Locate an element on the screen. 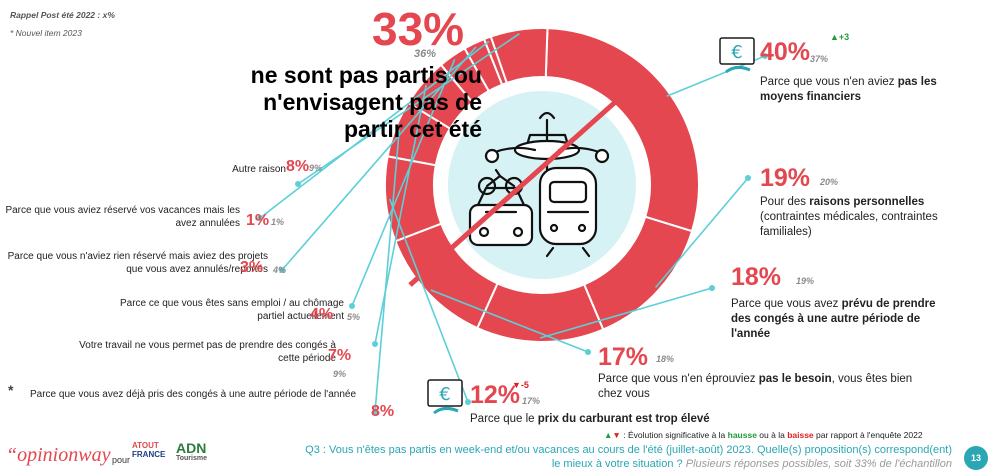  pour-text: pour is located at coordinates (121, 460).